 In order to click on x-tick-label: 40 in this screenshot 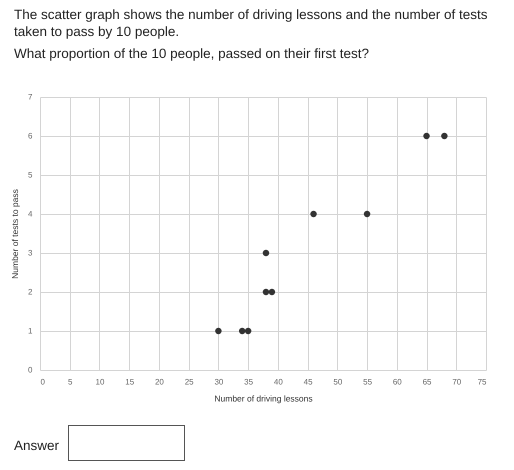, I will do `click(279, 382)`.